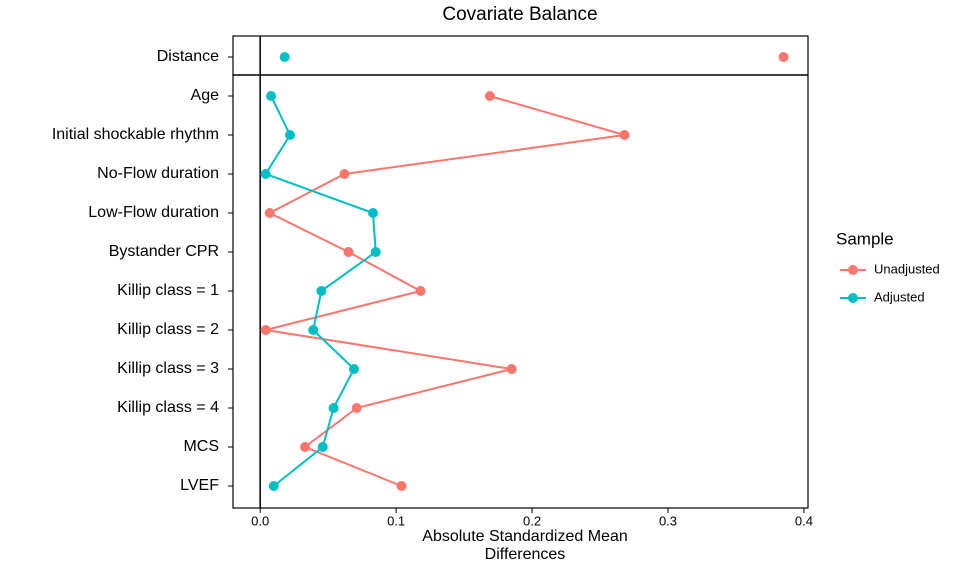 Image resolution: width=959 pixels, height=572 pixels. I want to click on x-axis-label: Absolute Standardized Mean Differences, so click(525, 545).